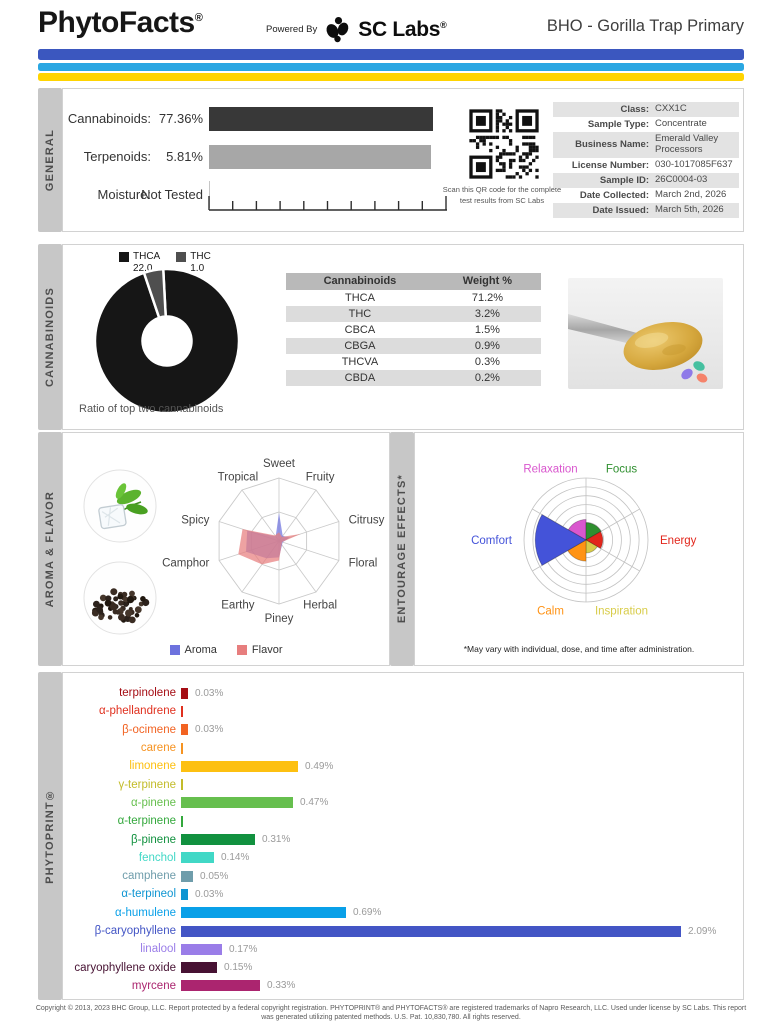 The width and height of the screenshot is (782, 1024). Describe the element at coordinates (360, 330) in the screenshot. I see `cell-analyte: CBCA` at that location.